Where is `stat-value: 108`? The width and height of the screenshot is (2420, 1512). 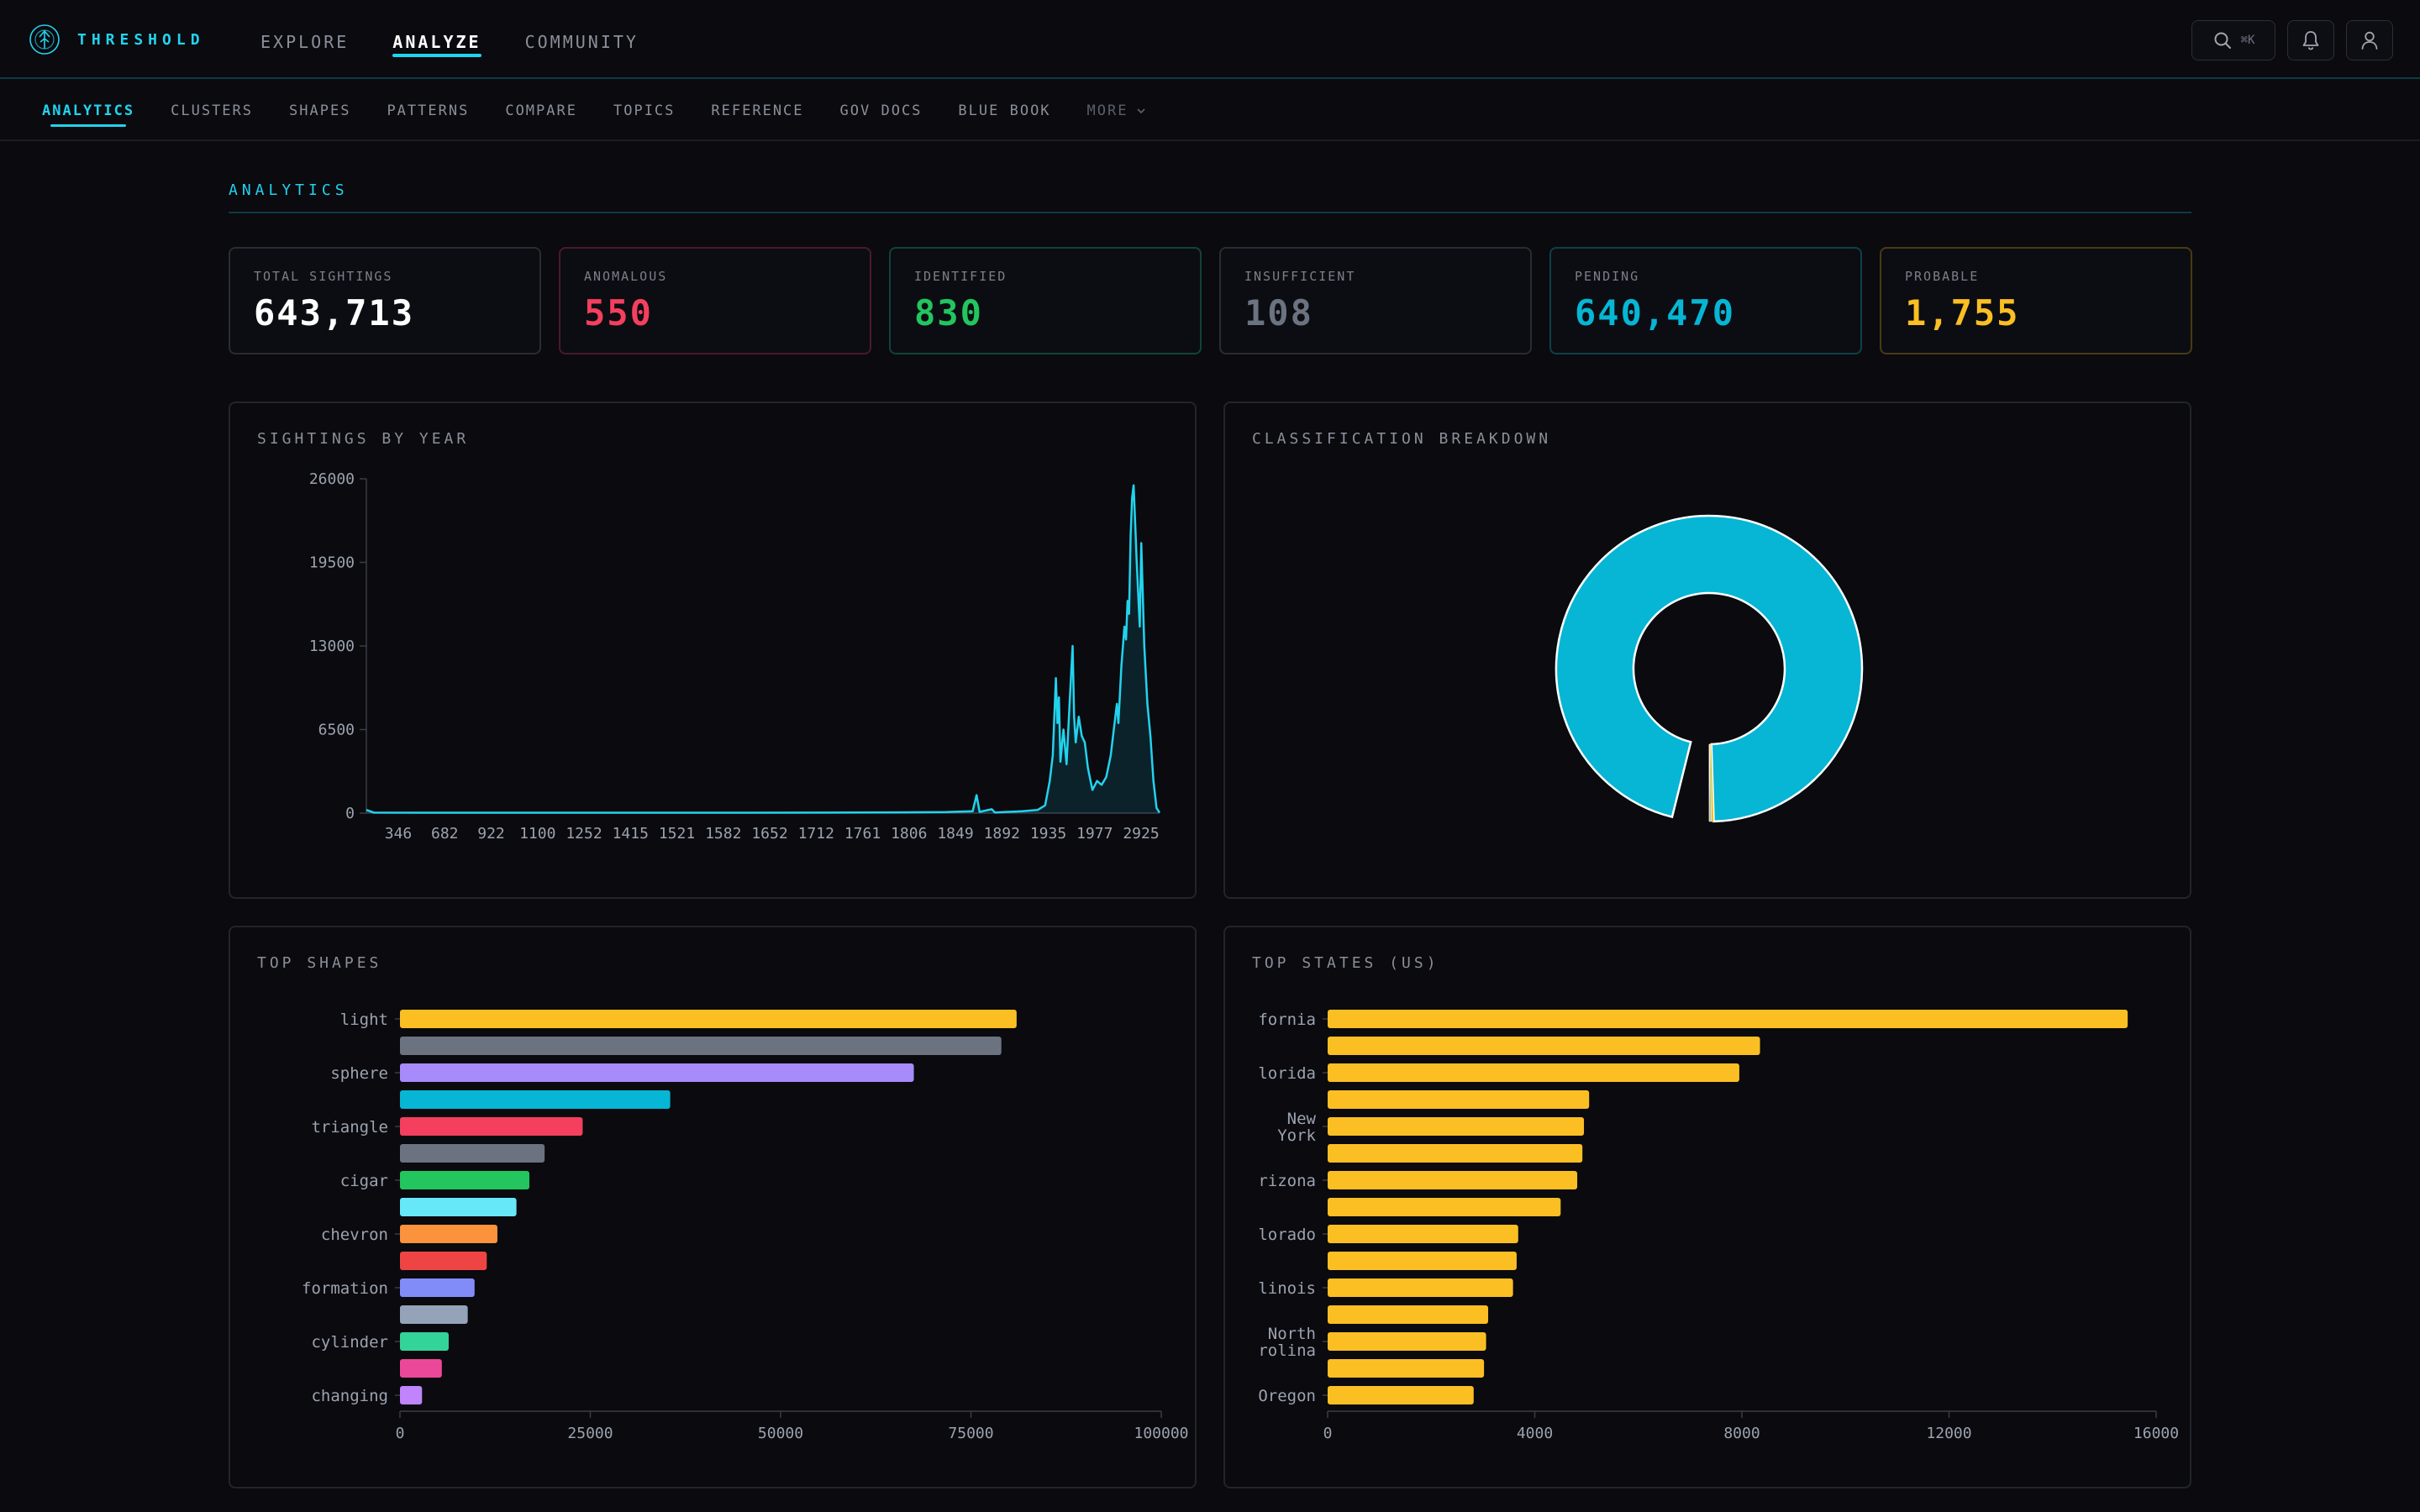 stat-value: 108 is located at coordinates (1278, 312).